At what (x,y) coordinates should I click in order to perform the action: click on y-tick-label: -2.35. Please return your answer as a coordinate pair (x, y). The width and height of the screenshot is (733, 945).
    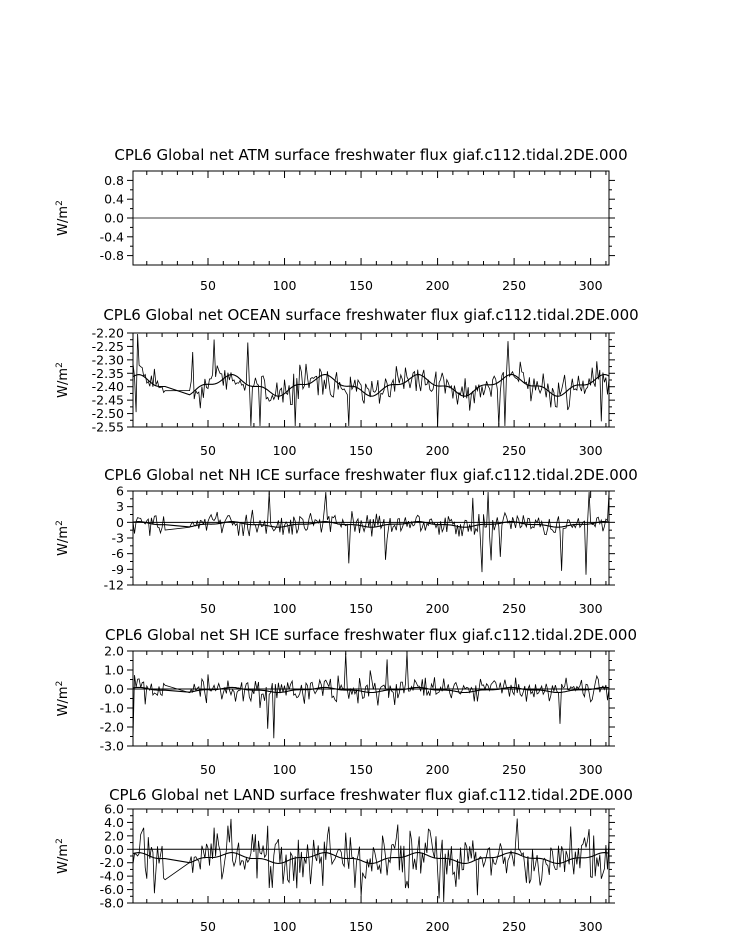
    Looking at the image, I should click on (108, 373).